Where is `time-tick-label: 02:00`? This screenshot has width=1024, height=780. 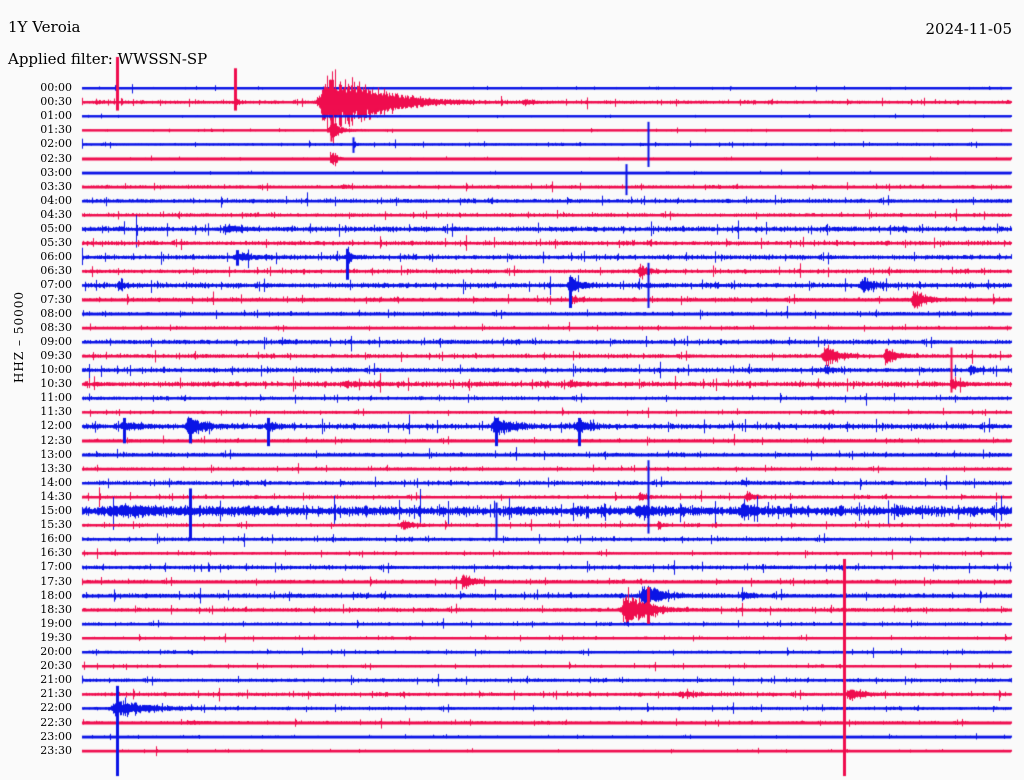 time-tick-label: 02:00 is located at coordinates (56, 144).